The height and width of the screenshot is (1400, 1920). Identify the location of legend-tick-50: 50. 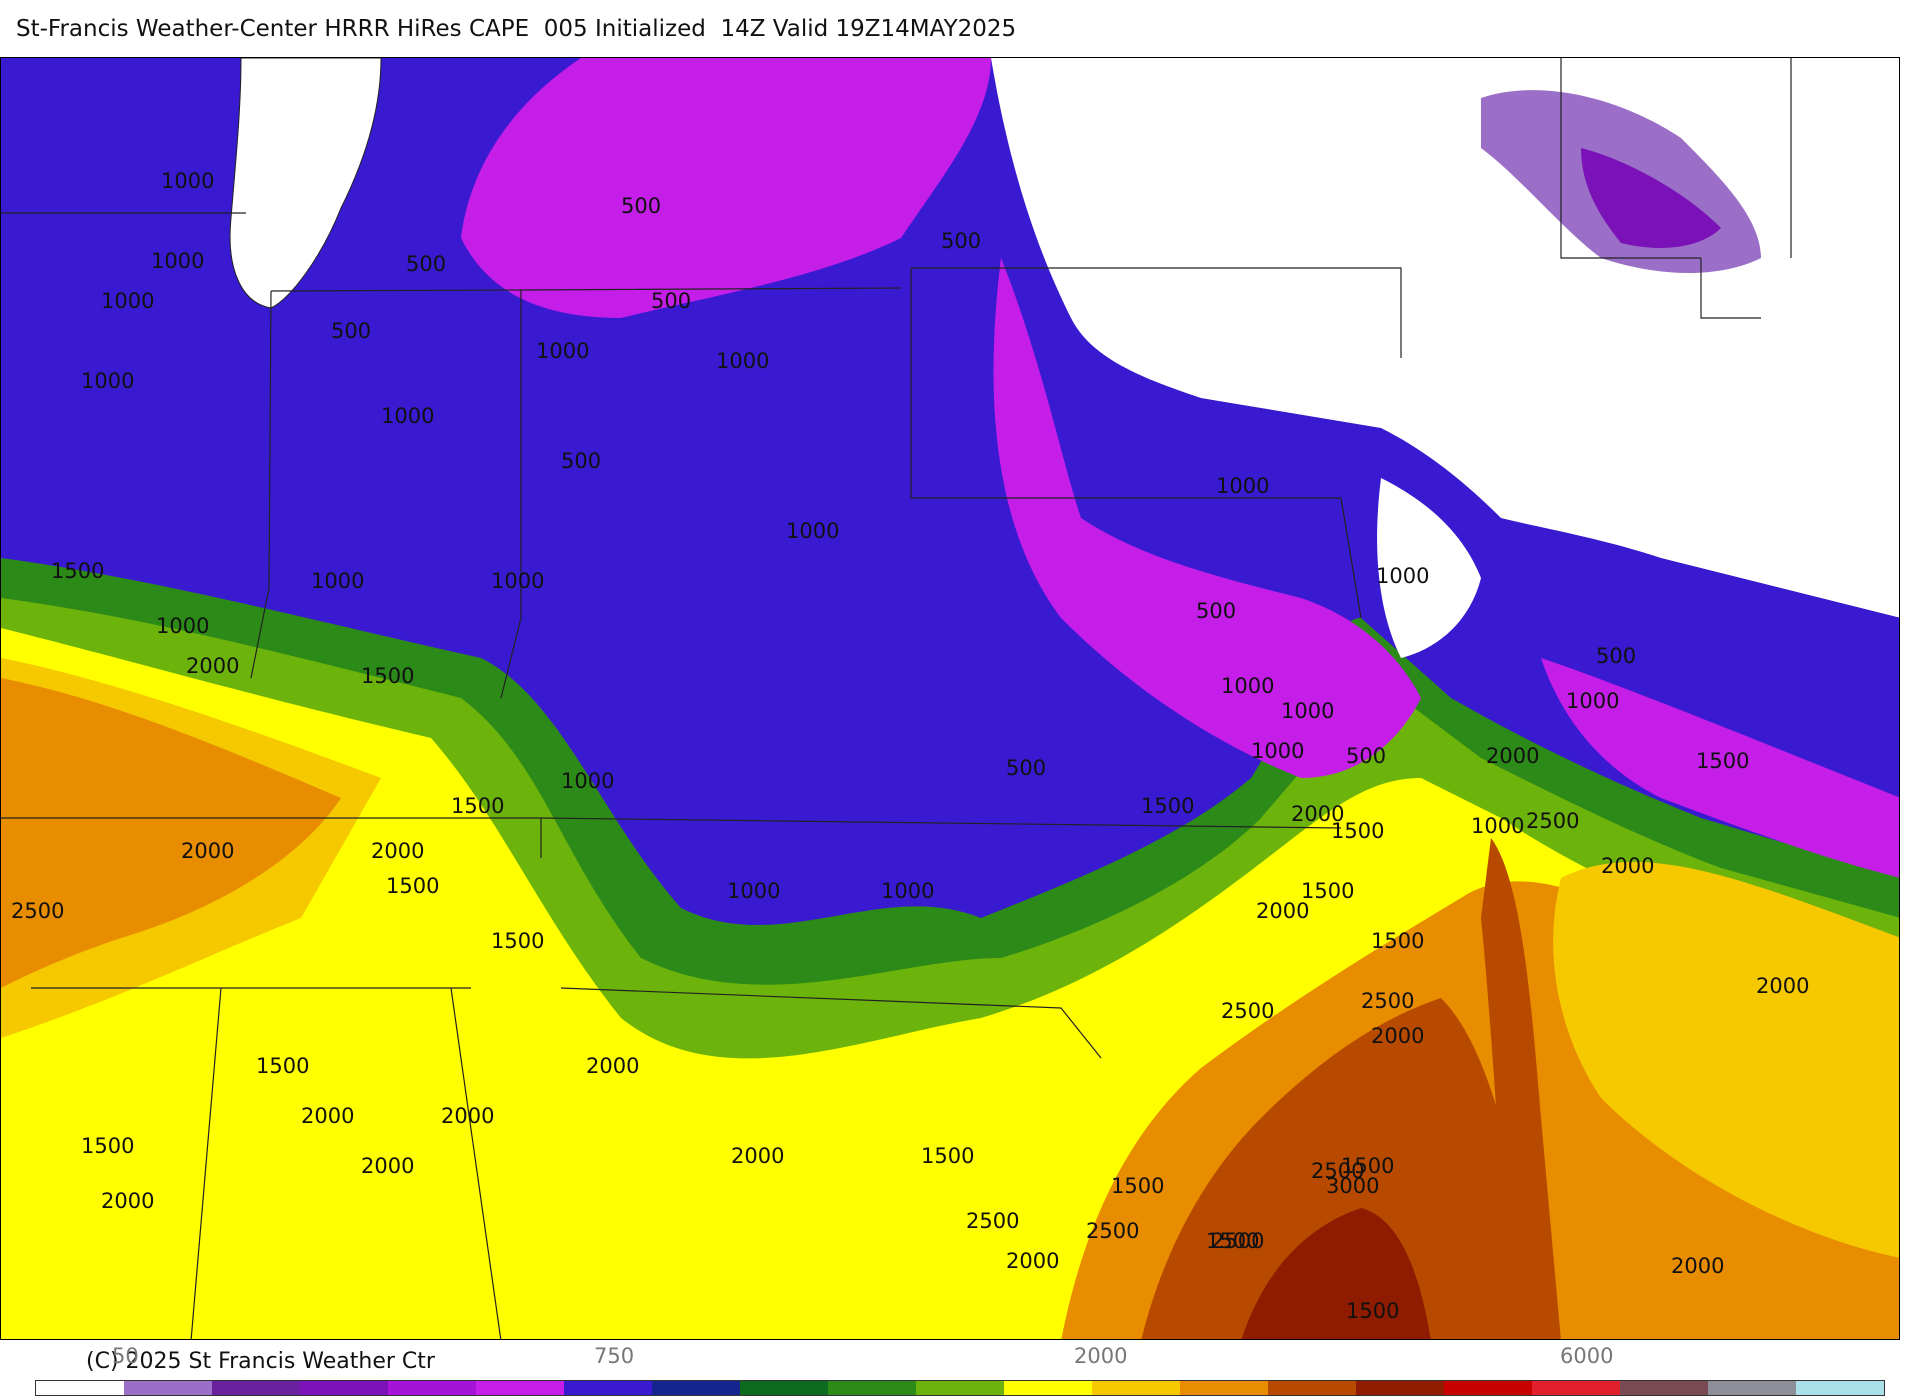
(125, 1356).